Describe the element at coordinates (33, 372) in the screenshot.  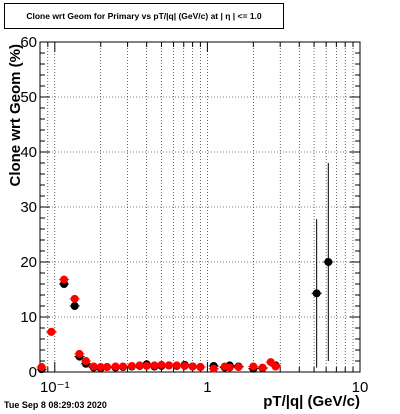
I see `y-tick-label: 0` at that location.